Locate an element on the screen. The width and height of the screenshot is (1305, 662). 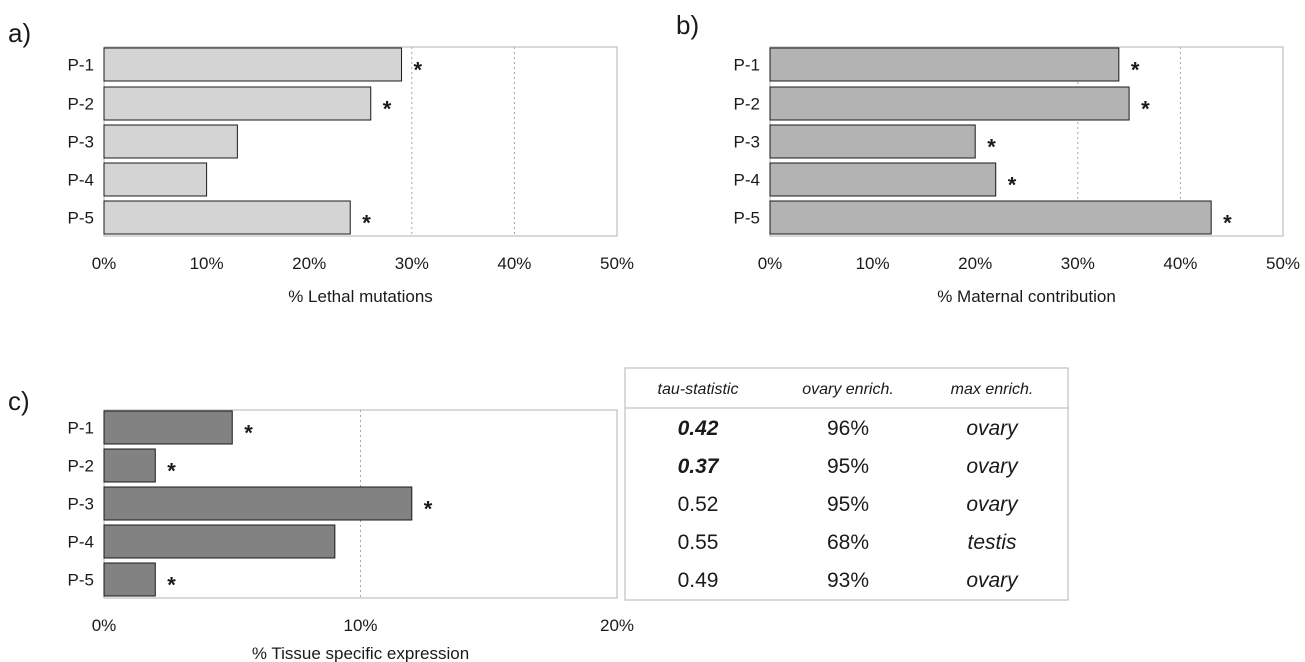
table-column-header: ovary enrich. is located at coordinates (848, 389).